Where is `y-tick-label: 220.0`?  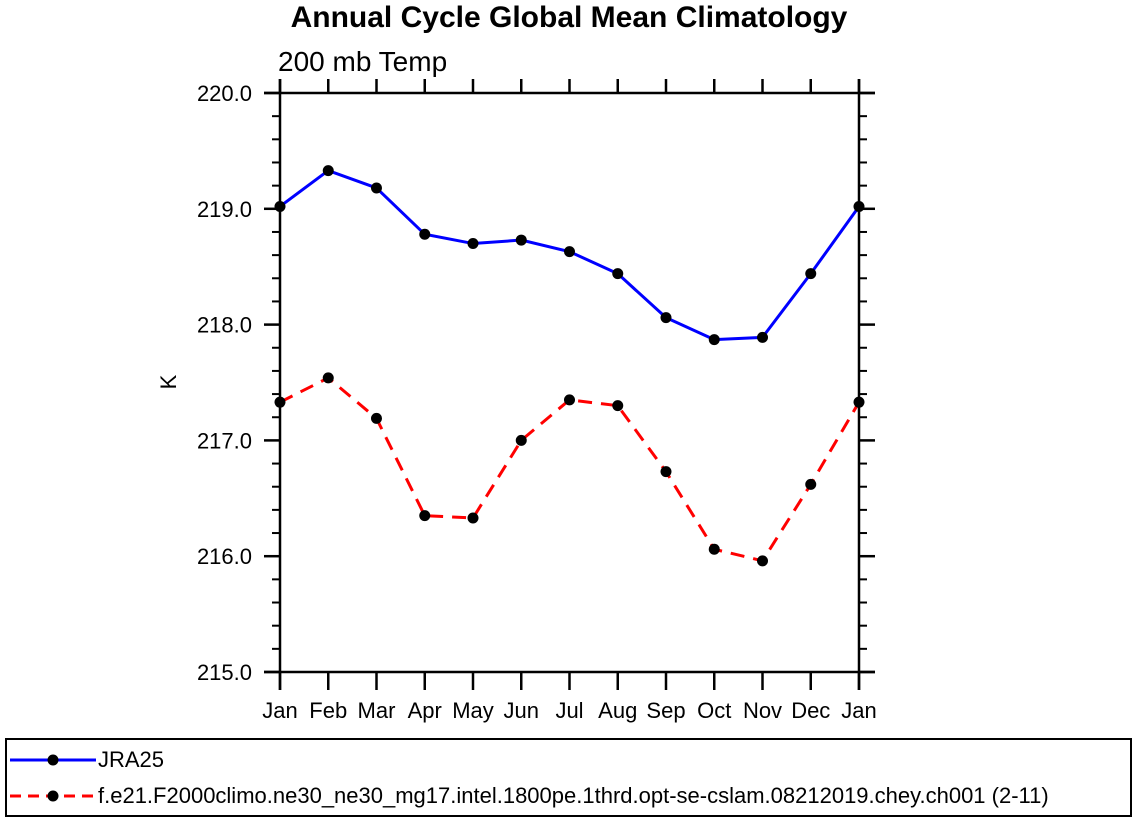
y-tick-label: 220.0 is located at coordinates (224, 93).